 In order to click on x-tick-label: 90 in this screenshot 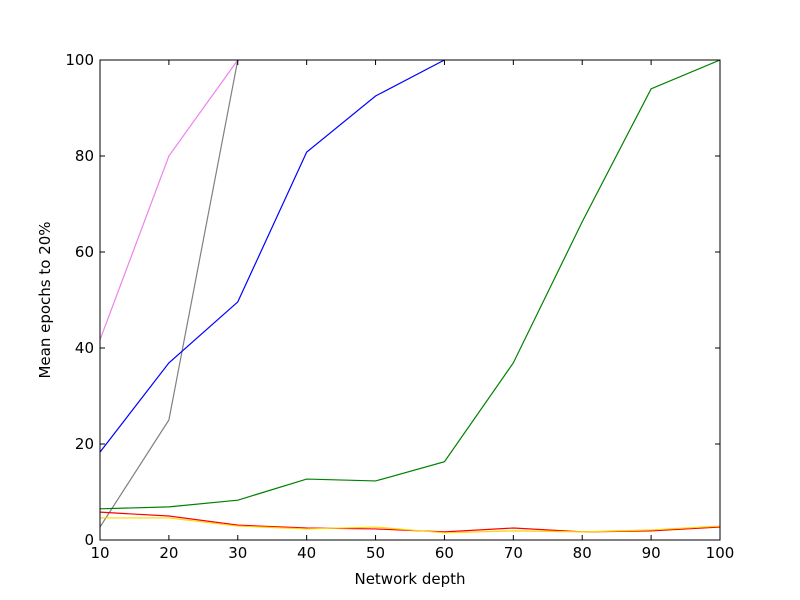, I will do `click(651, 553)`.